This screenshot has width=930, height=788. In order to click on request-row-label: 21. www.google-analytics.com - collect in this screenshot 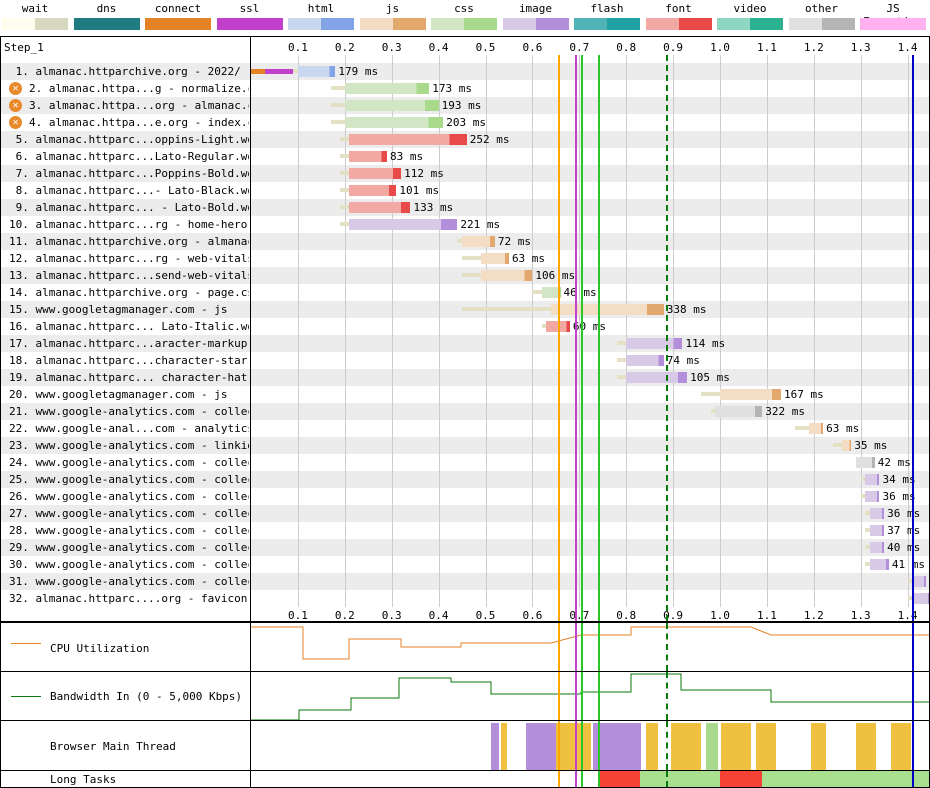, I will do `click(125, 411)`.